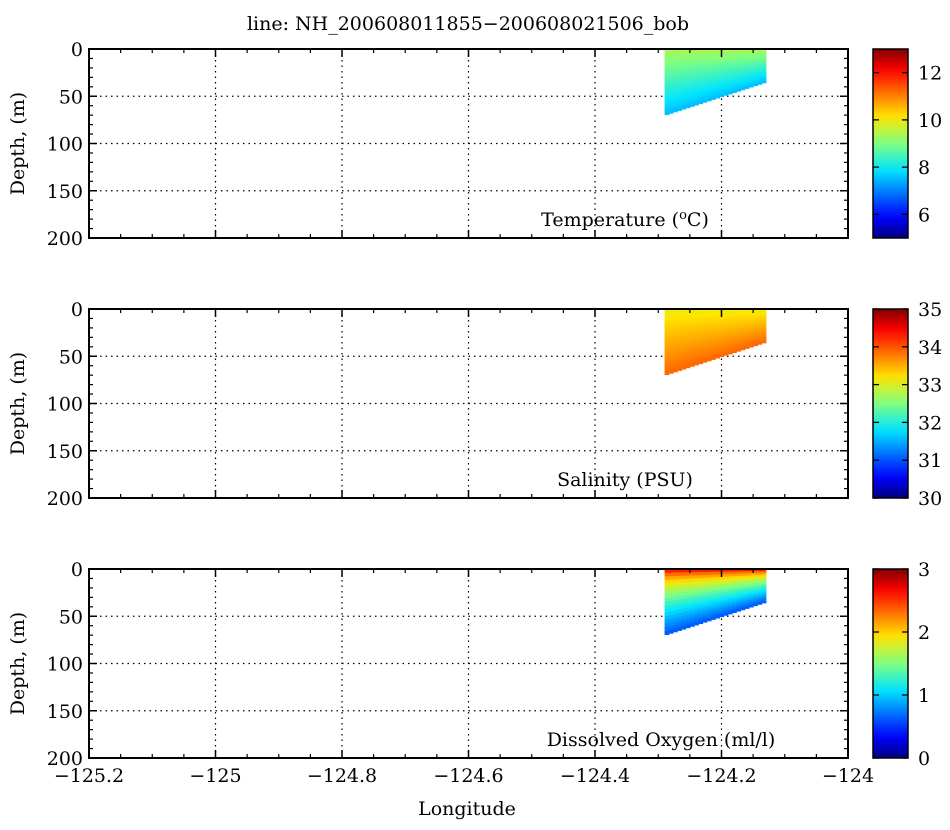 The height and width of the screenshot is (830, 950). What do you see at coordinates (65, 452) in the screenshot?
I see `y-tick-label: 150` at bounding box center [65, 452].